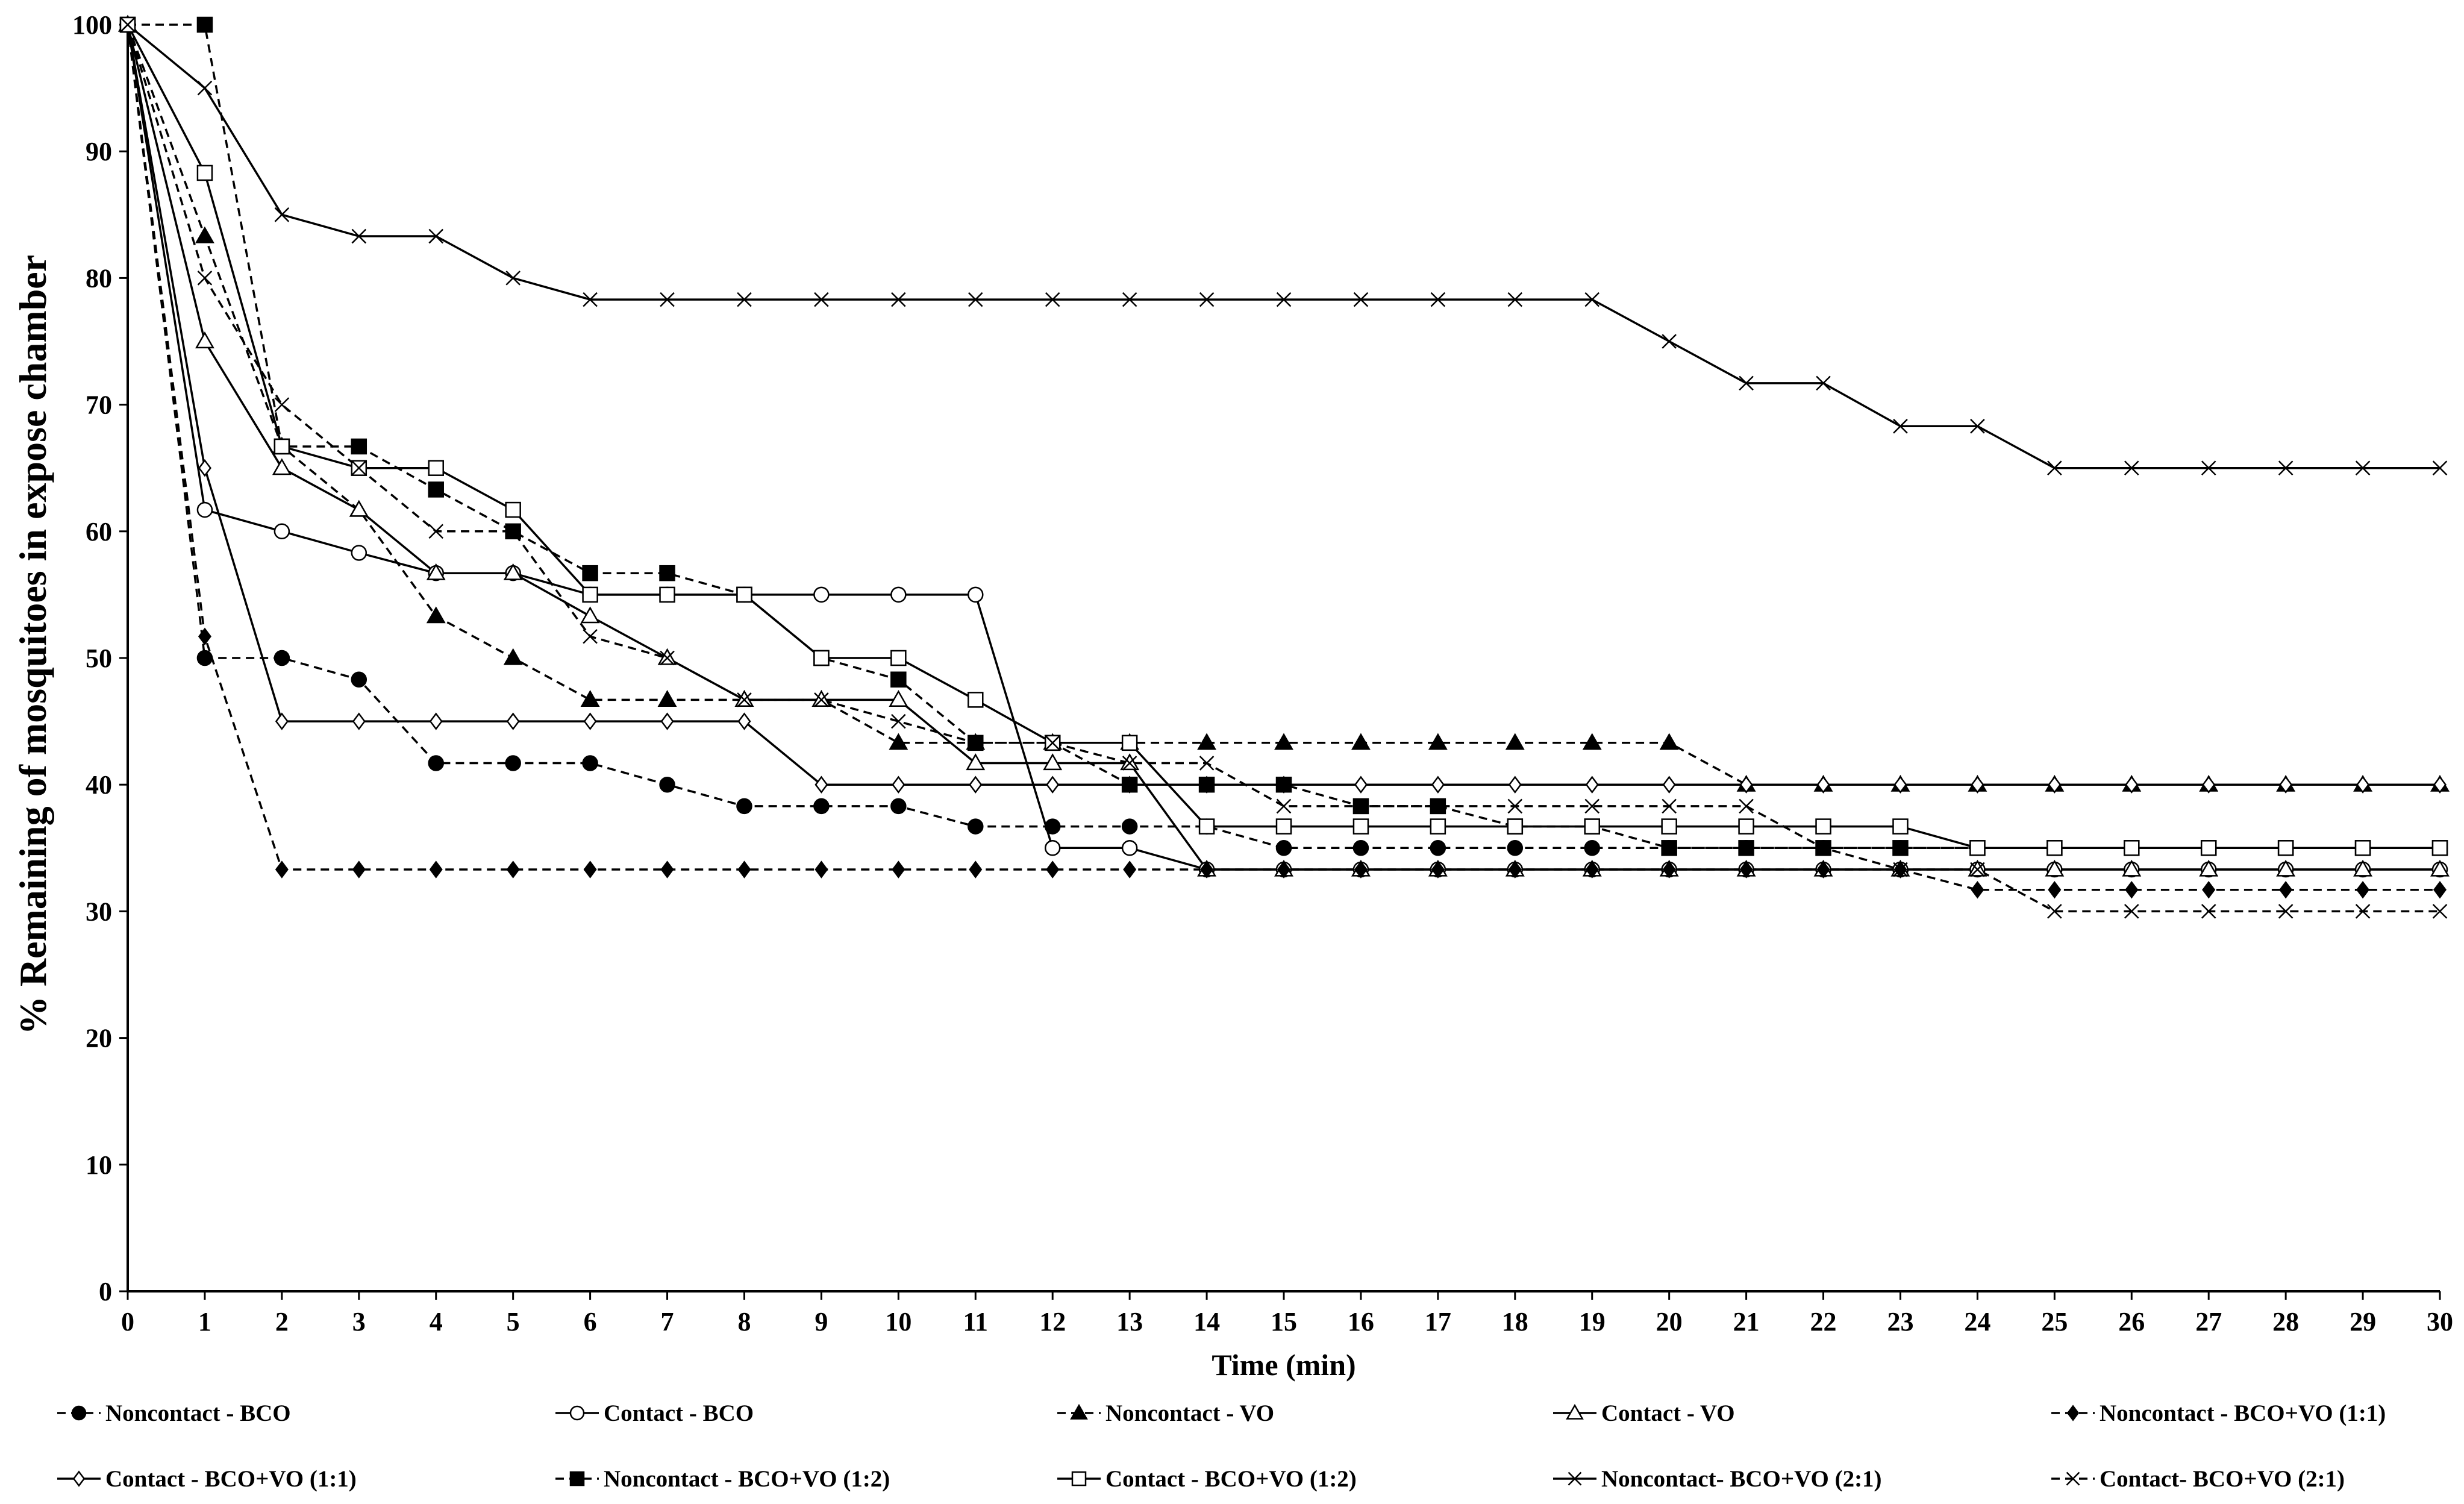 The width and height of the screenshot is (2464, 1504). Describe the element at coordinates (1438, 1321) in the screenshot. I see `x-tick-label: 17` at that location.